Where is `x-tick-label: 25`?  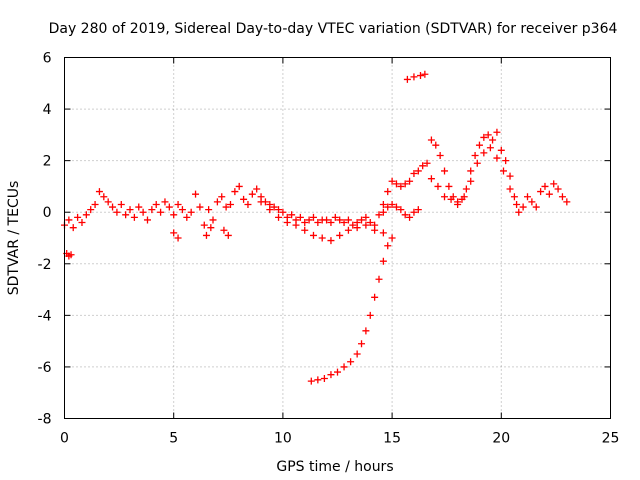
x-tick-label: 25 is located at coordinates (611, 439).